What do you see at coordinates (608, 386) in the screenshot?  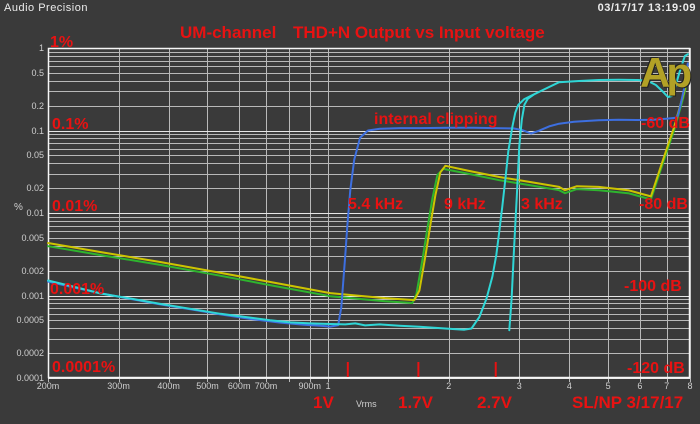 I see `x-tick-label: 5` at bounding box center [608, 386].